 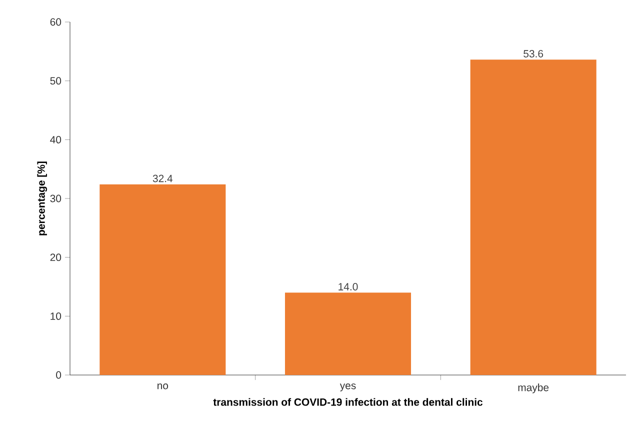 I want to click on data-label: 53.6, so click(x=534, y=54).